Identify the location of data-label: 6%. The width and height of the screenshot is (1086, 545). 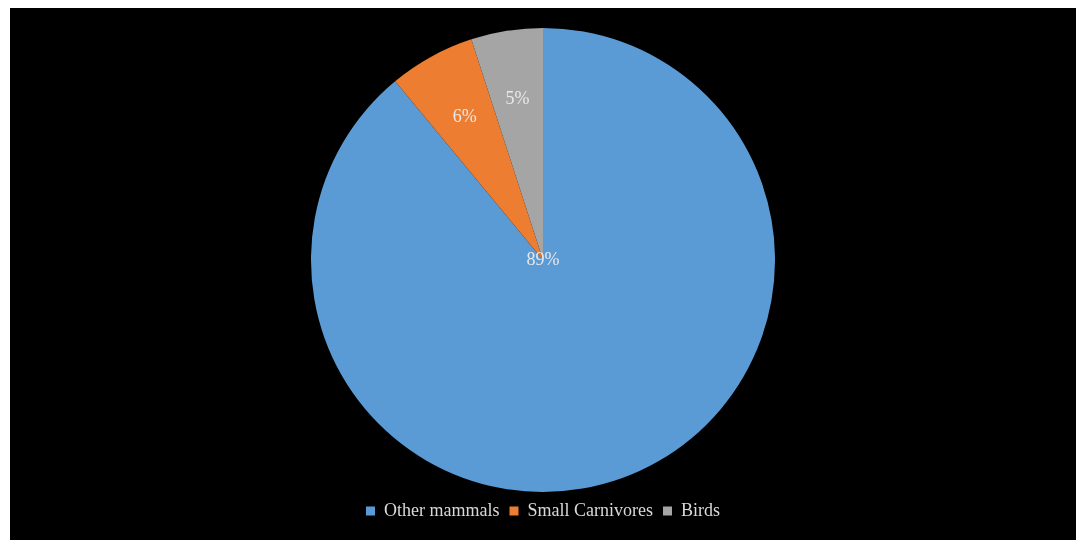
(464, 116).